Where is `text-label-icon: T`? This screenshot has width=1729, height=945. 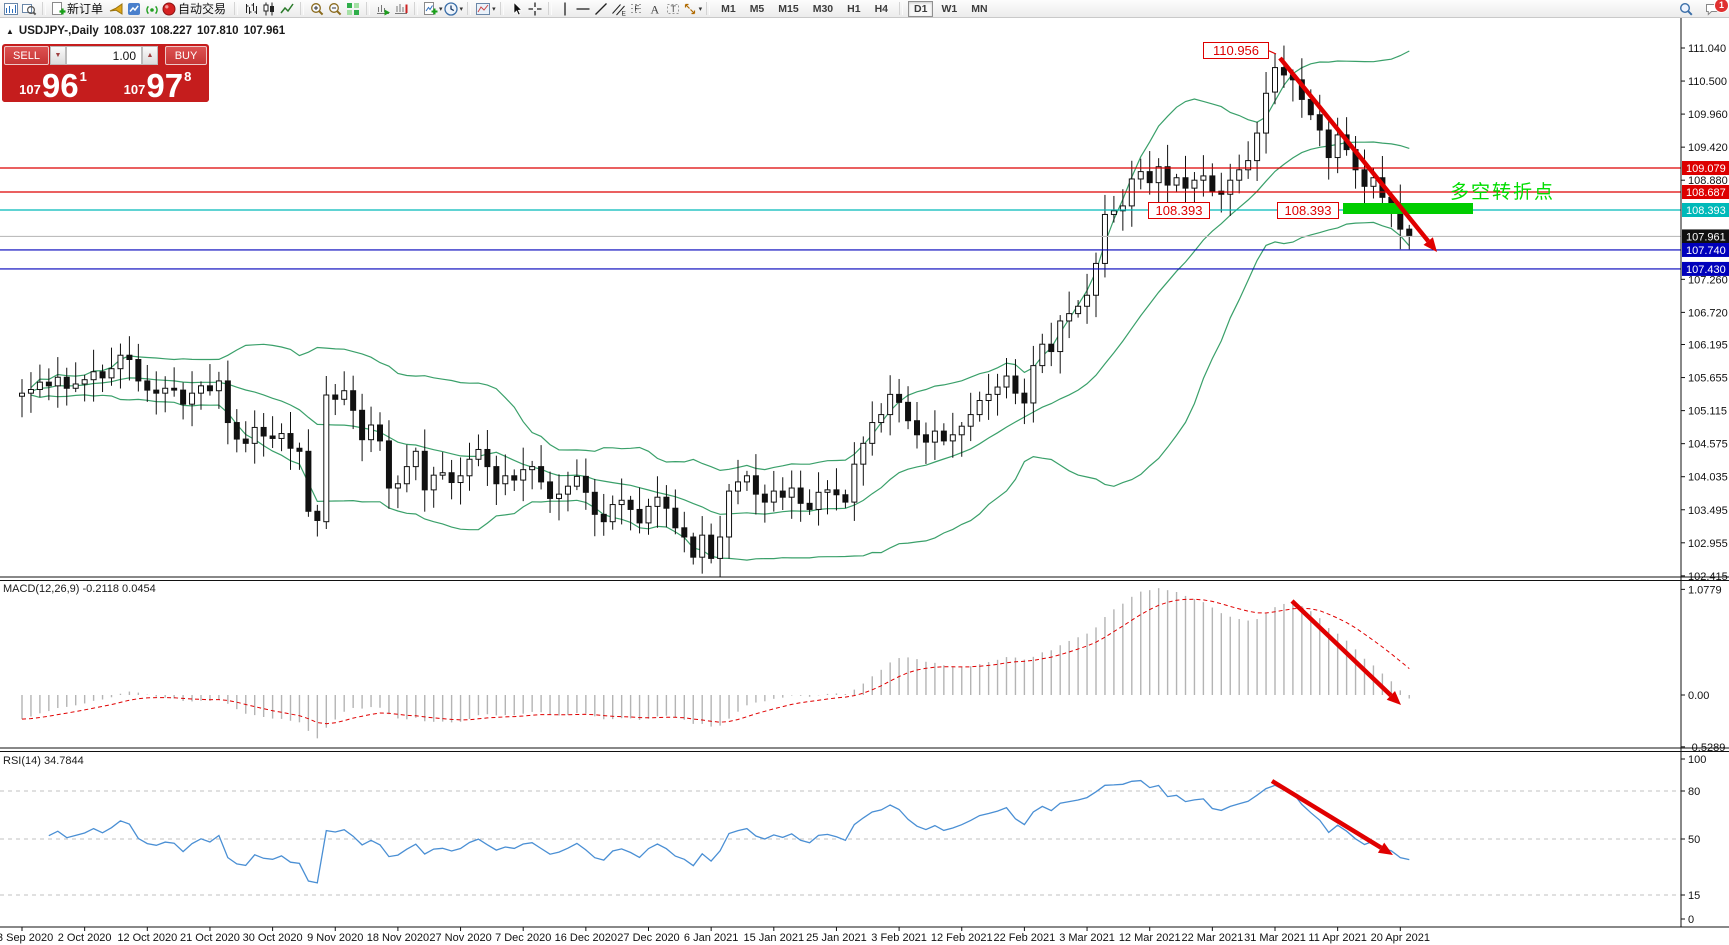 text-label-icon: T is located at coordinates (673, 9).